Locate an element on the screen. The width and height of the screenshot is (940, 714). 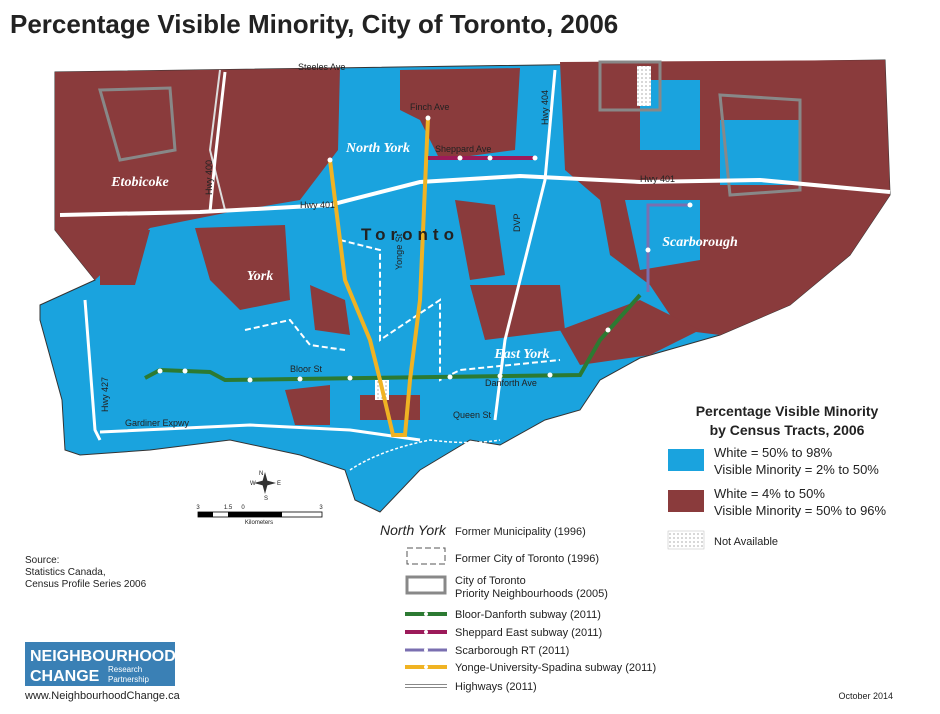
municipality-label: North York is located at coordinates (377, 148).